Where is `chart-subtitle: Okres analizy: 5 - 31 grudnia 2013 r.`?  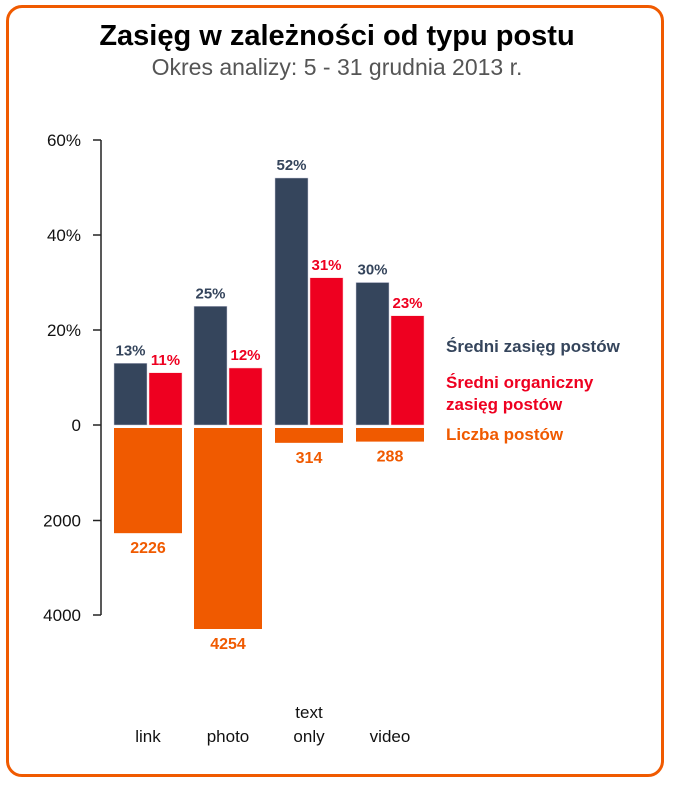 chart-subtitle: Okres analizy: 5 - 31 grudnia 2013 r. is located at coordinates (337, 67).